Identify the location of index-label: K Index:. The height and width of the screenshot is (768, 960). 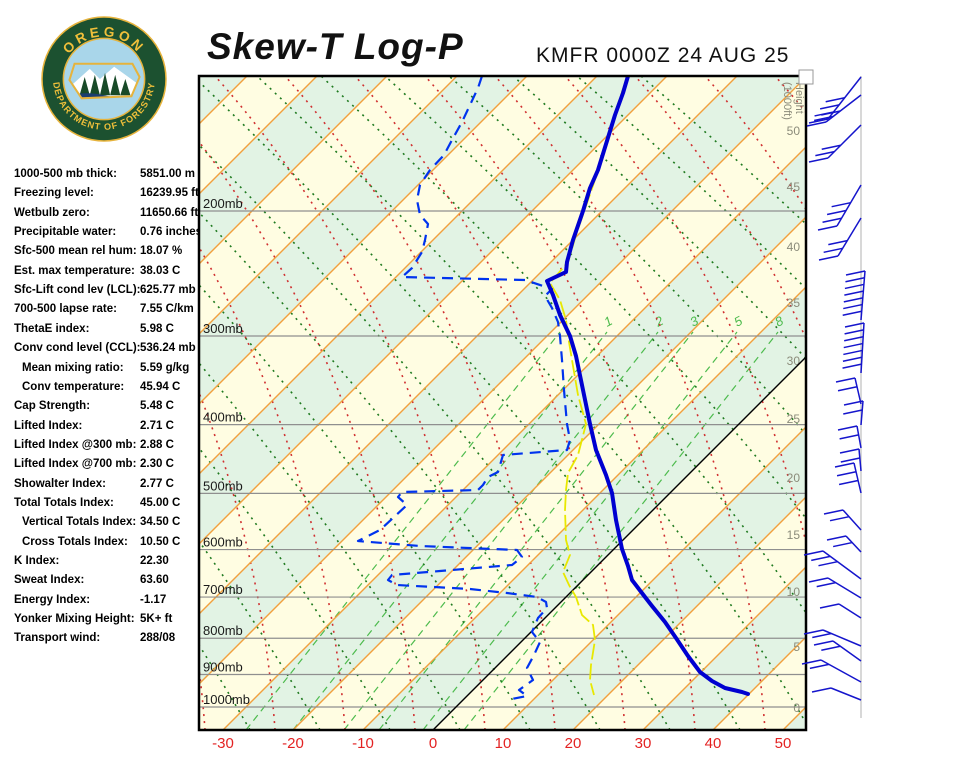
(37, 561).